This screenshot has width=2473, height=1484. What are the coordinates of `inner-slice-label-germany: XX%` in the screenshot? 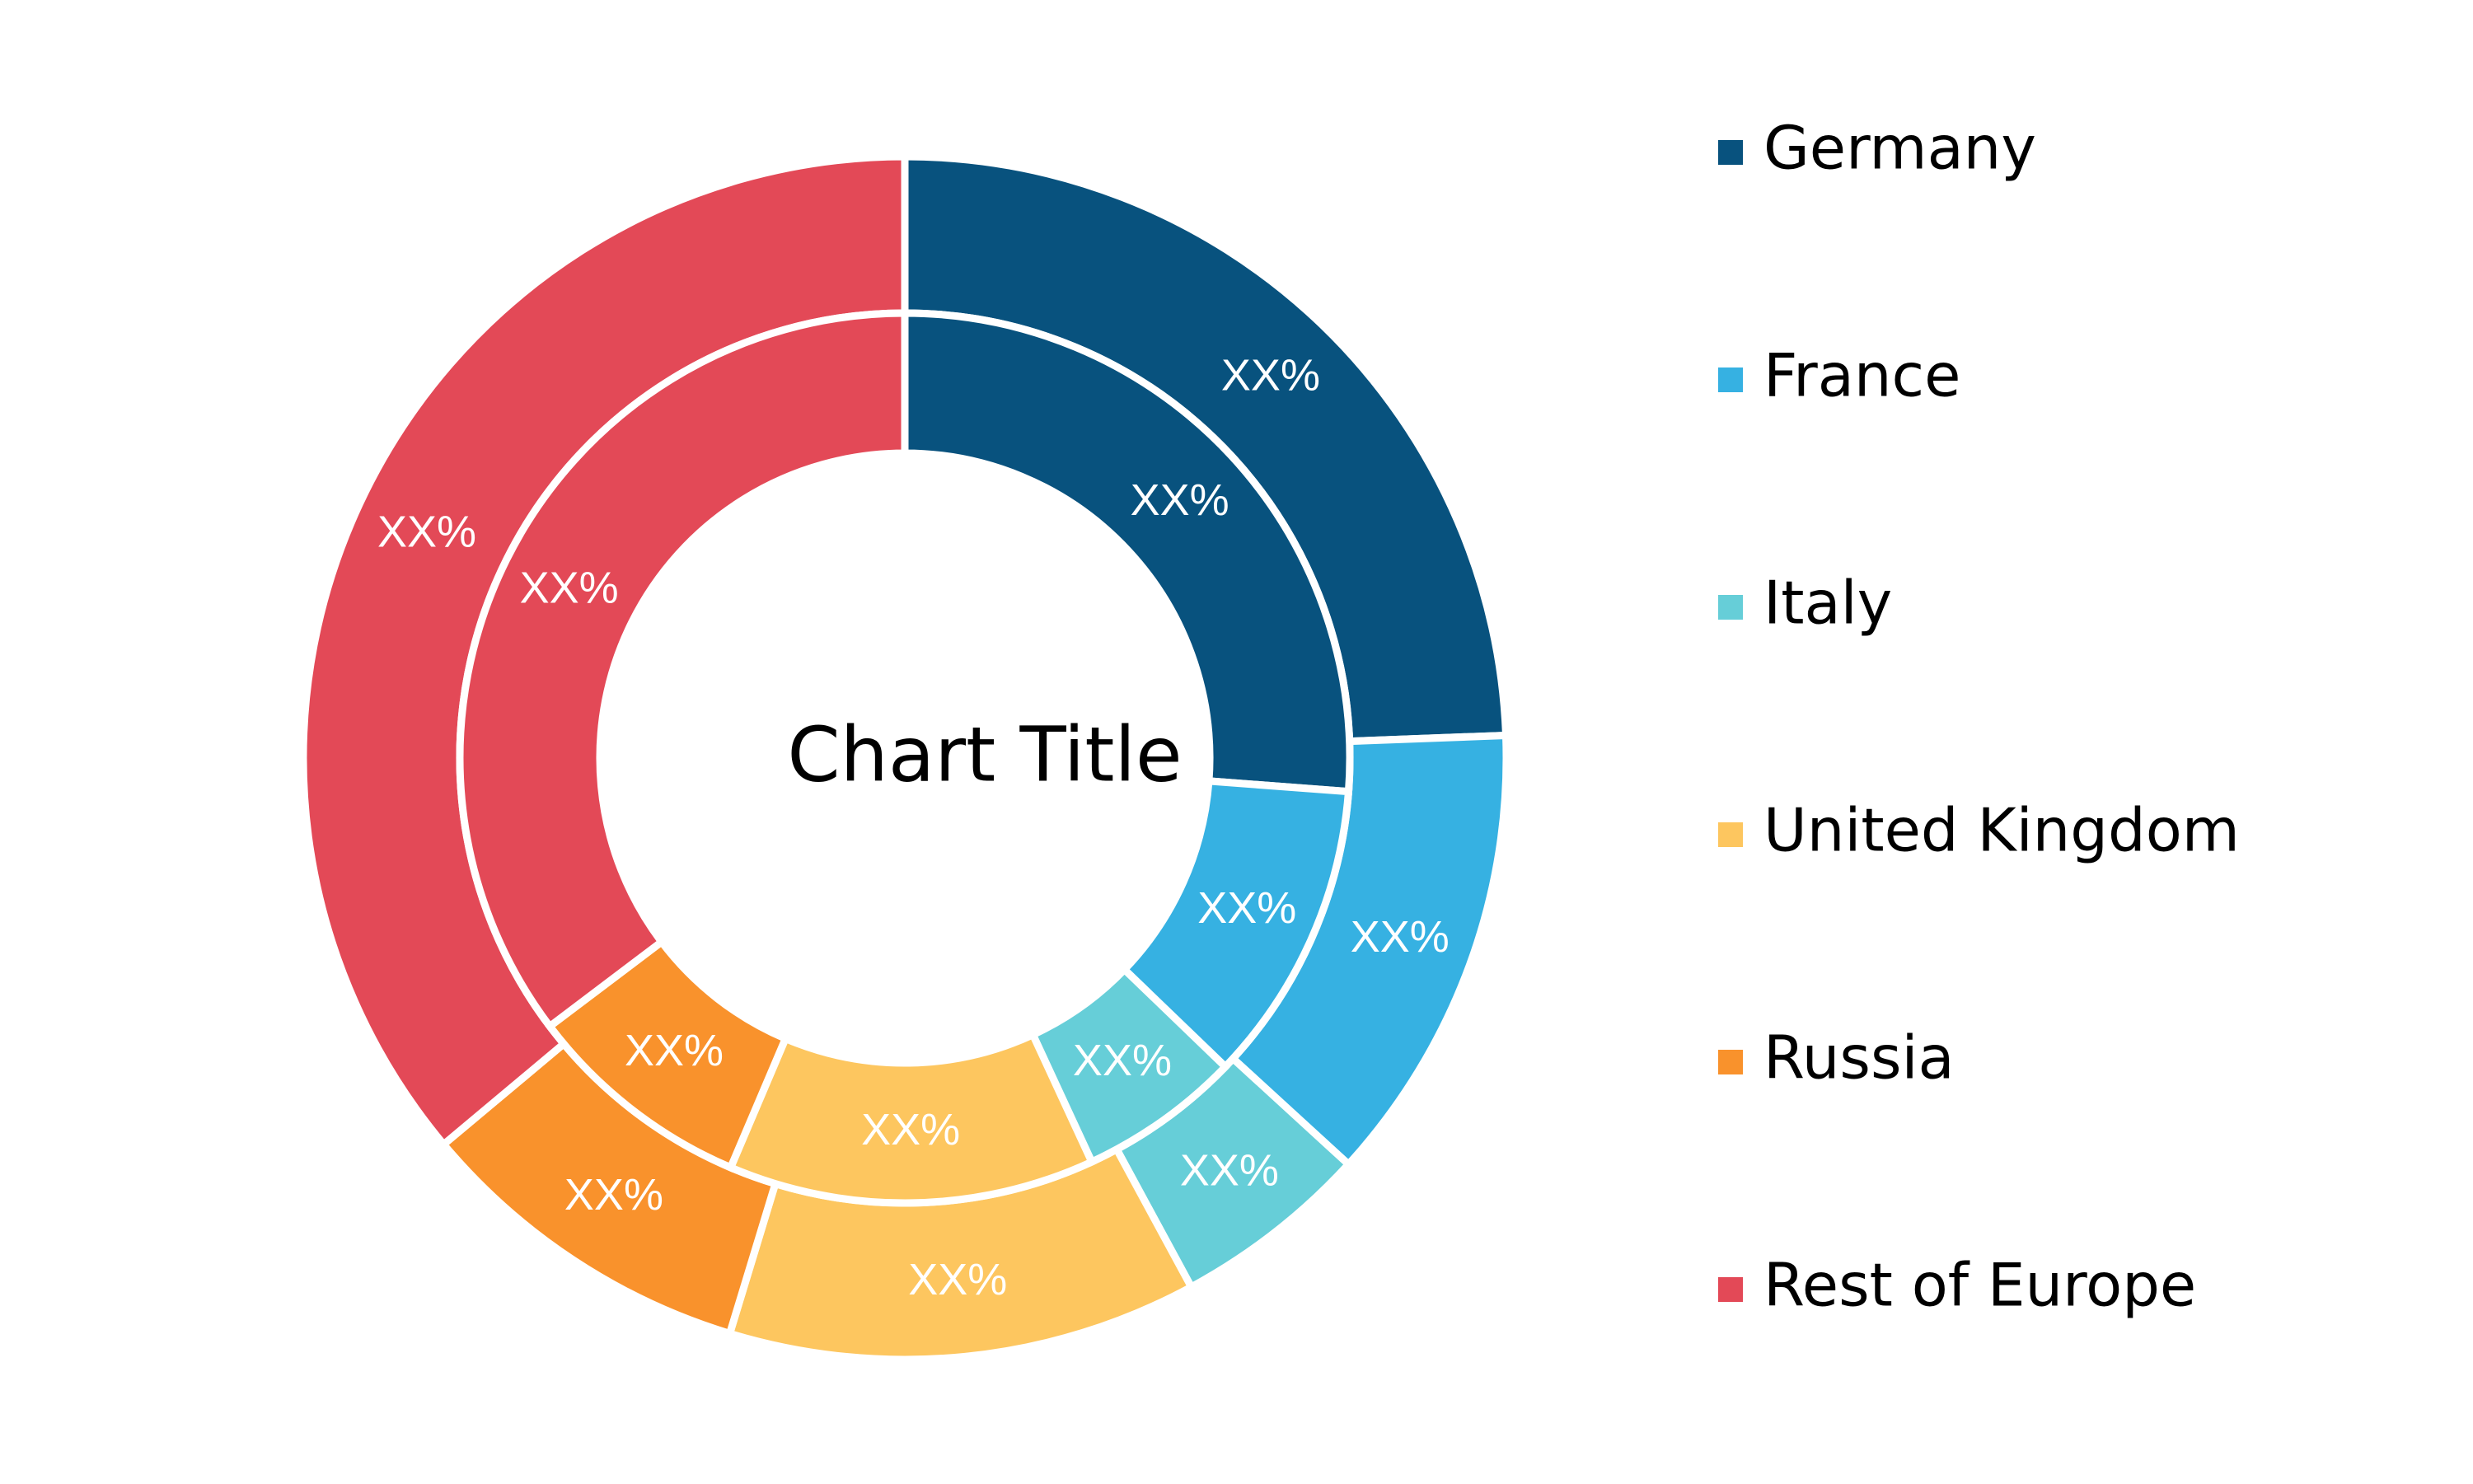 It's located at (1180, 500).